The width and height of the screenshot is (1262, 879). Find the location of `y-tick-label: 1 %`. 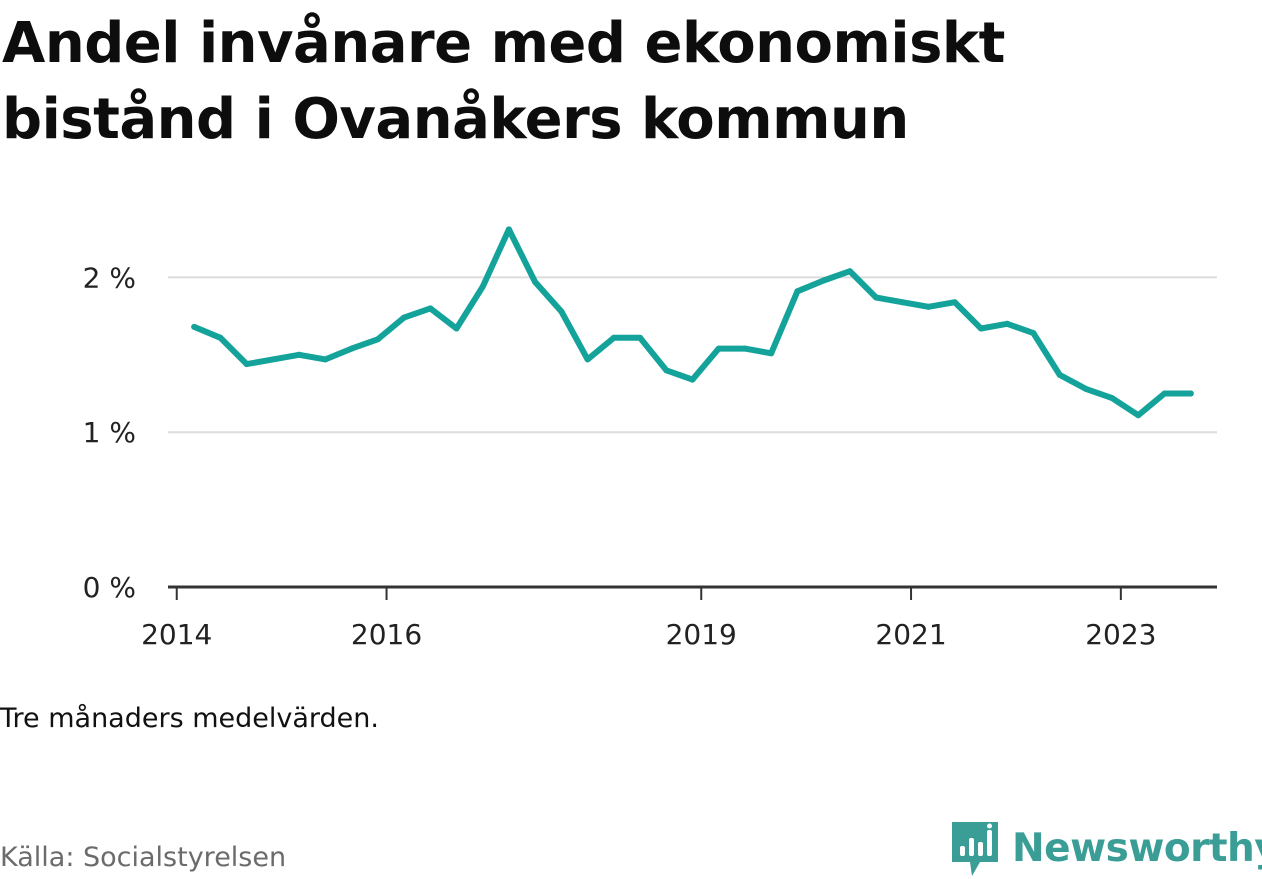

y-tick-label: 1 % is located at coordinates (109, 432).